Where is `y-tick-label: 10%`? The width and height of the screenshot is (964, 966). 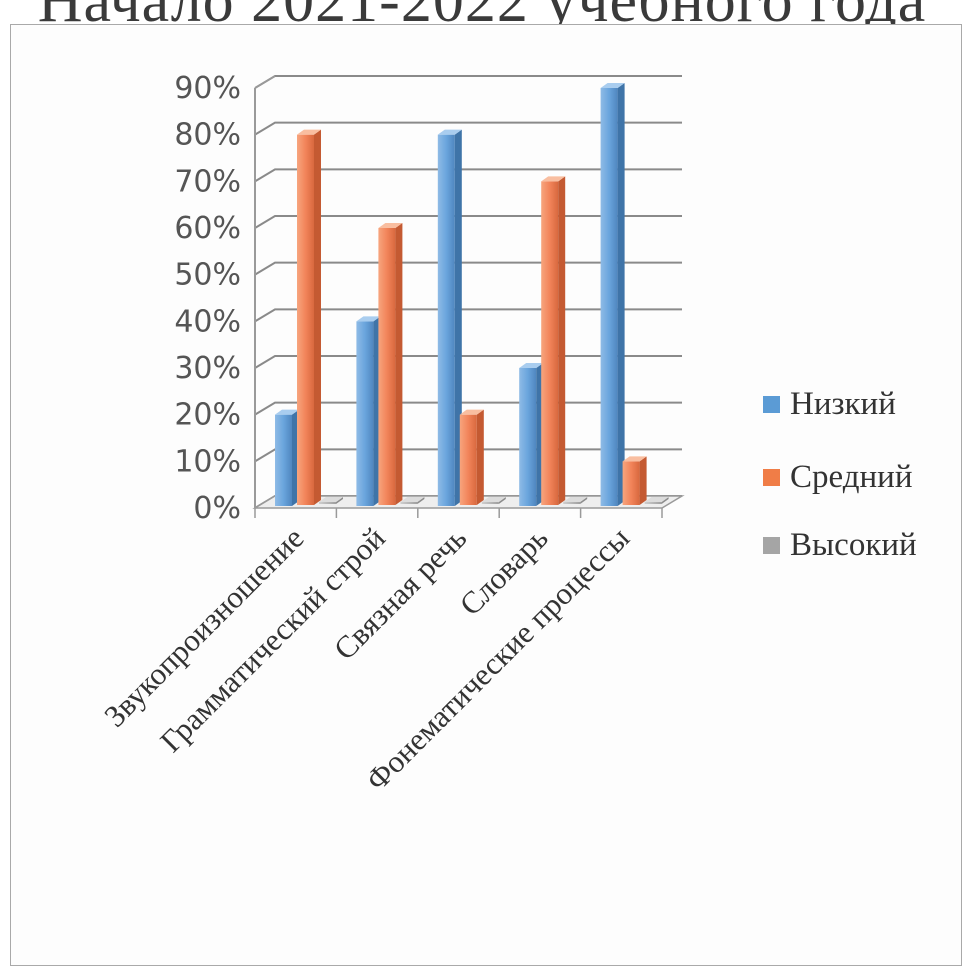 y-tick-label: 10% is located at coordinates (207, 461).